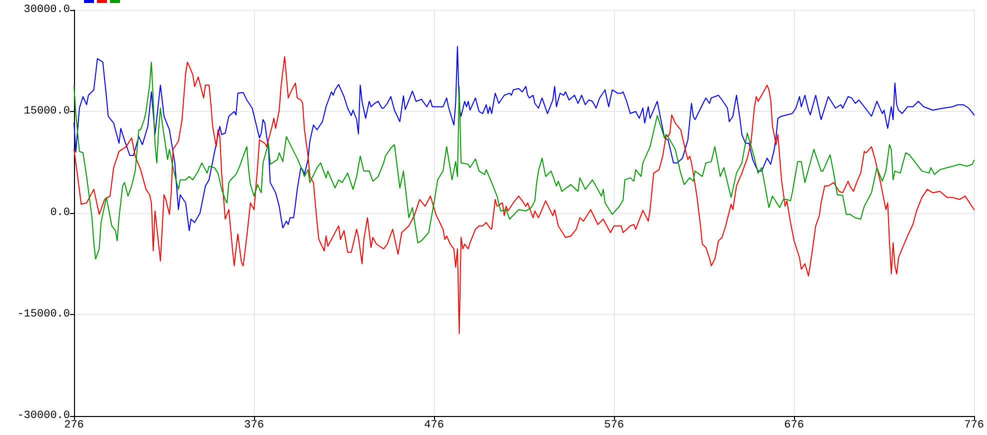 The width and height of the screenshot is (987, 435). I want to click on x-tick-label: 376, so click(254, 426).